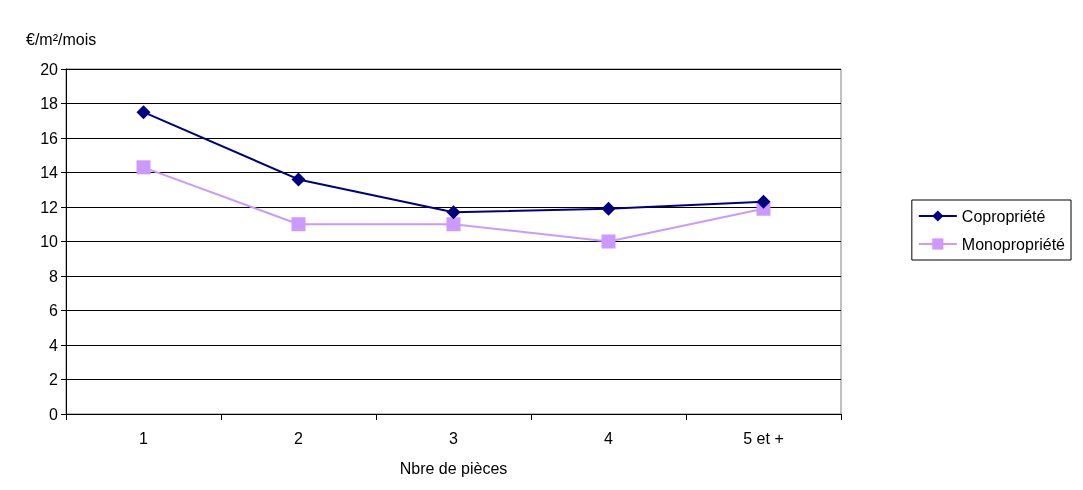 This screenshot has height=490, width=1083. I want to click on y-tick-label: 10, so click(49, 241).